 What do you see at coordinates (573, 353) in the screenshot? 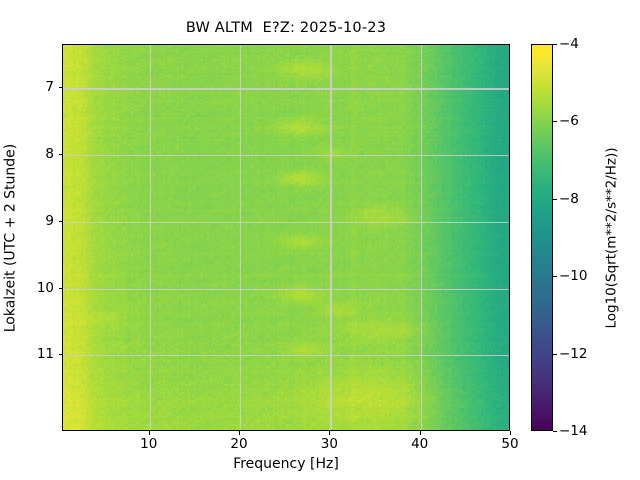
I see `colorbar-tick-label: −12` at bounding box center [573, 353].